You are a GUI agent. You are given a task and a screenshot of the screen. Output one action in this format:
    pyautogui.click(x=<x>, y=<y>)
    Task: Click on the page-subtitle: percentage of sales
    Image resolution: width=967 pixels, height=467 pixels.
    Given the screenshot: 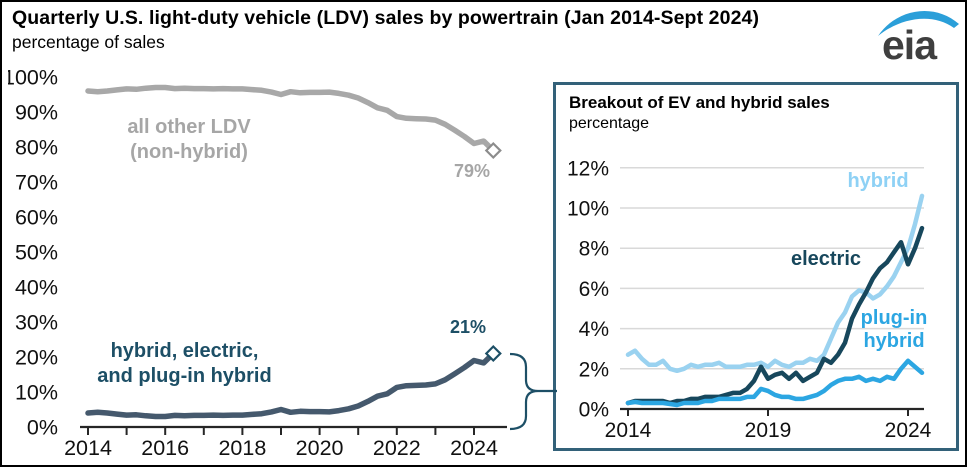 What is the action you would take?
    pyautogui.click(x=88, y=42)
    